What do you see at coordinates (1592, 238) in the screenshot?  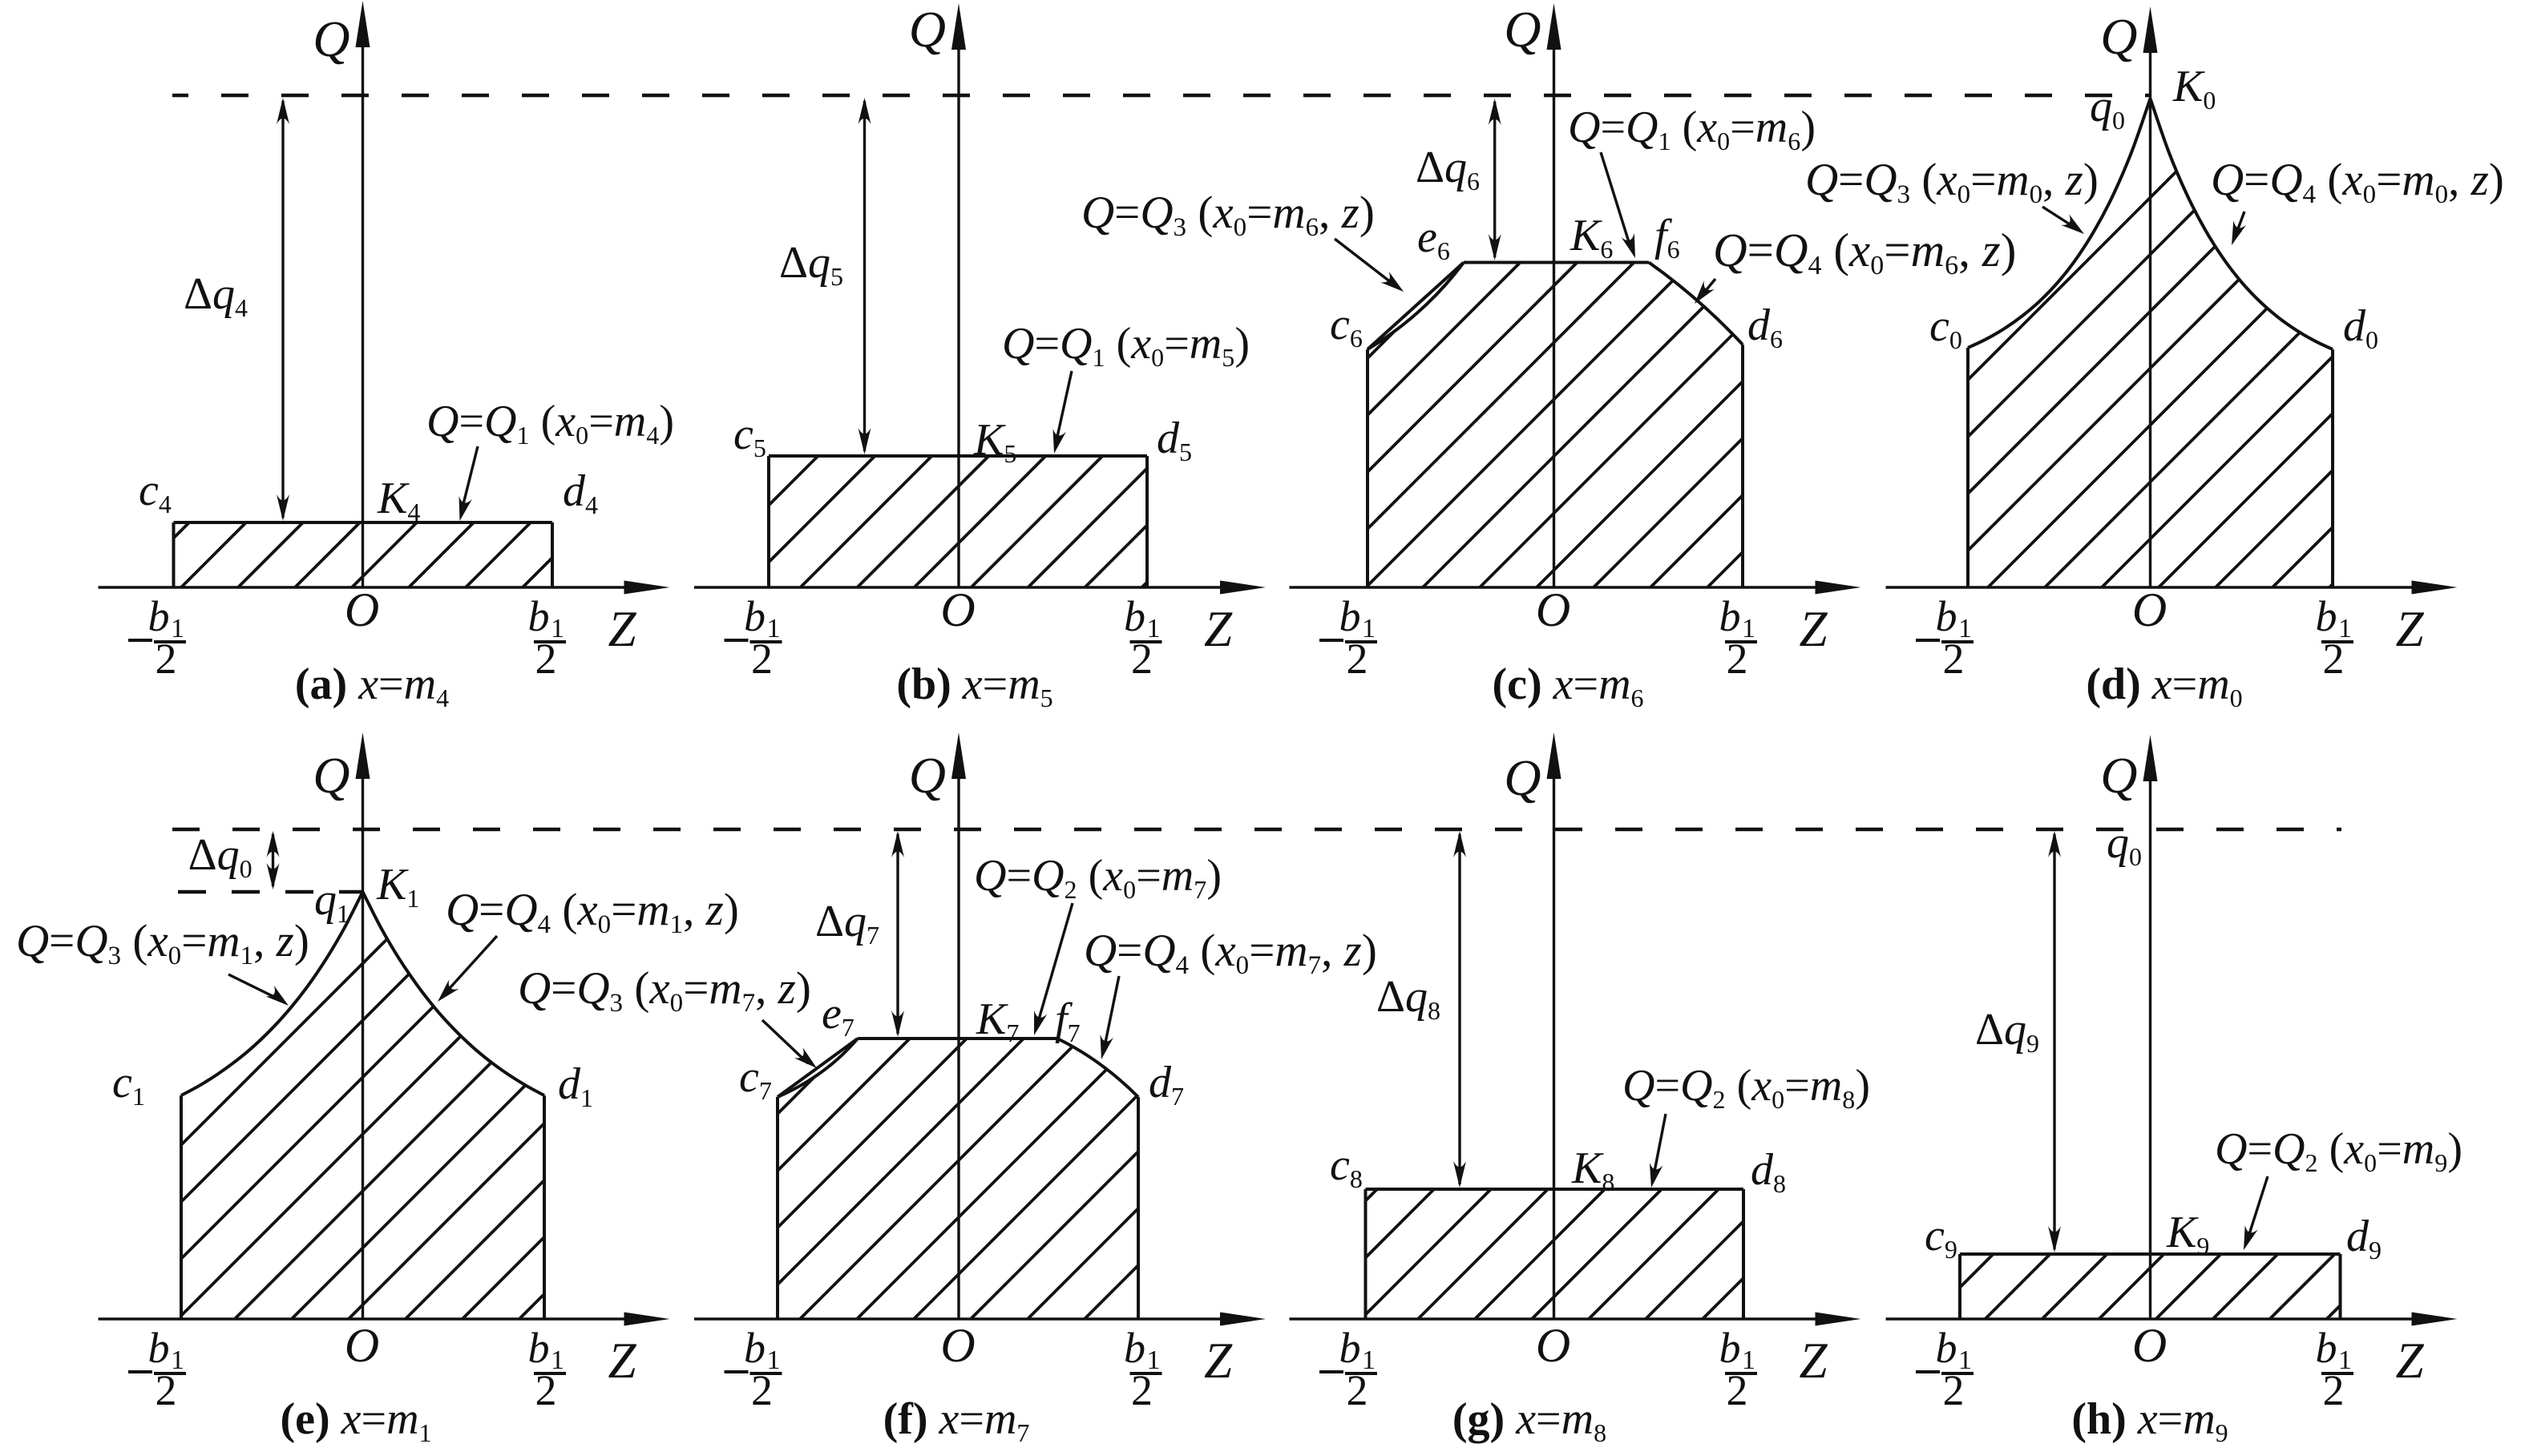 I see `svg-text: K6` at bounding box center [1592, 238].